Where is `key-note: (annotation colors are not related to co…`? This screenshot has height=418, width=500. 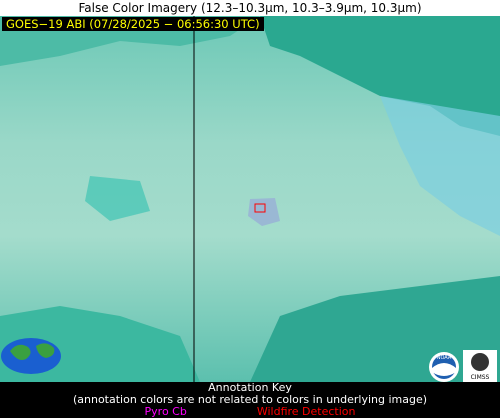 key-note: (annotation colors are not related to co… is located at coordinates (250, 399).